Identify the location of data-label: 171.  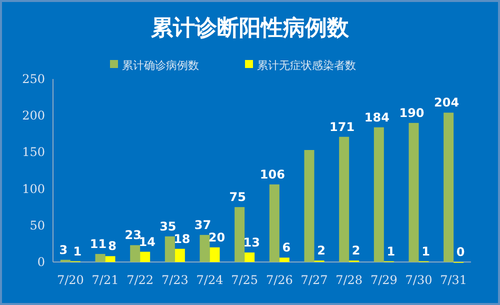
(342, 127).